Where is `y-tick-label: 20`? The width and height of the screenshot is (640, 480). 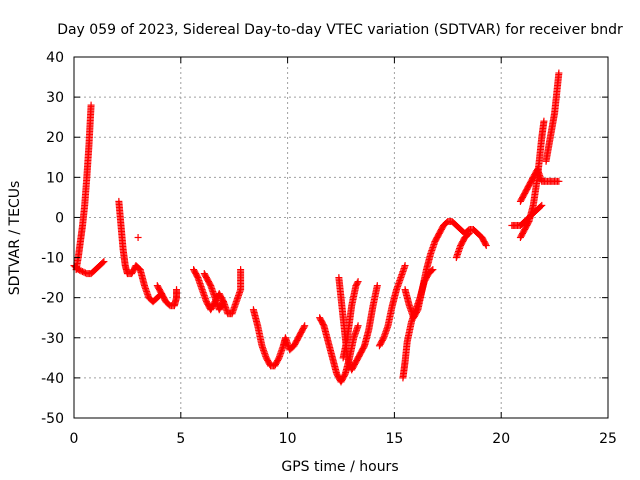
y-tick-label: 20 is located at coordinates (55, 138).